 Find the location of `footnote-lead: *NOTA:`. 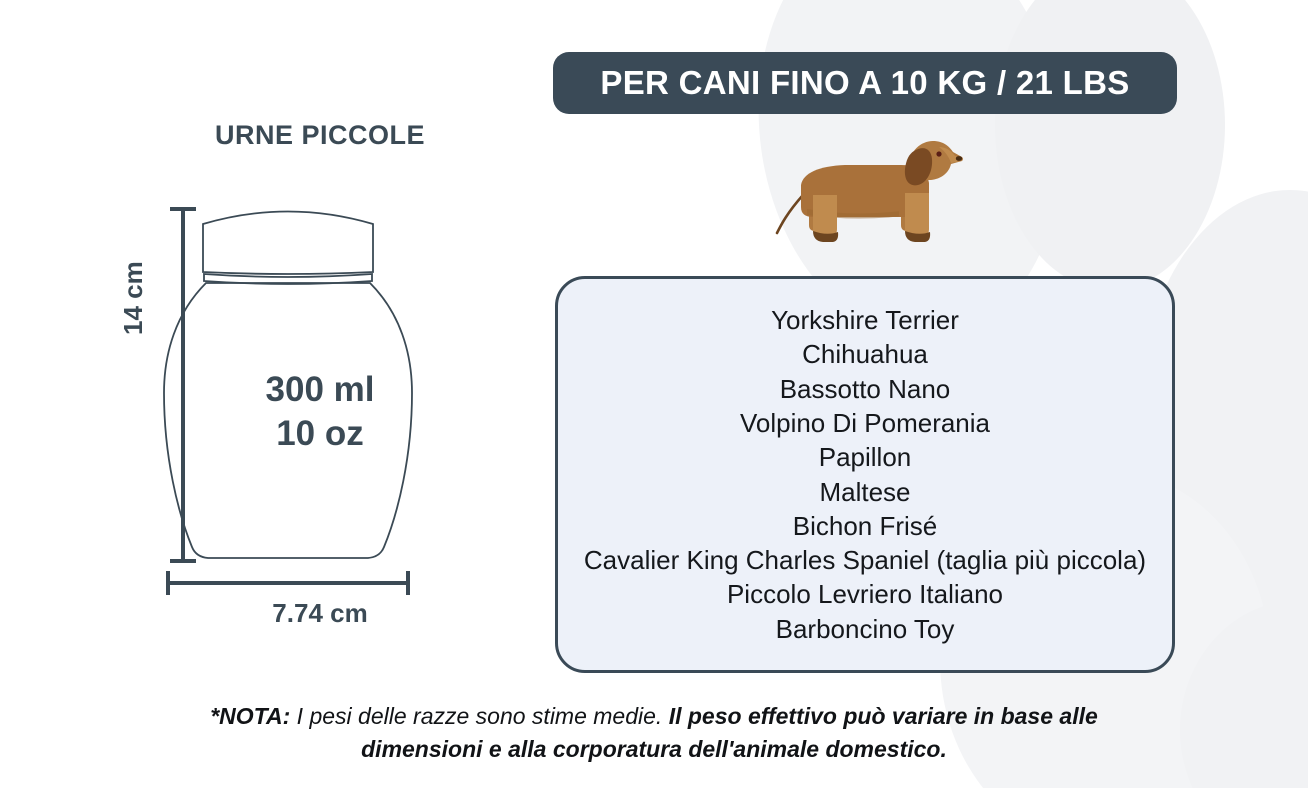

footnote-lead: *NOTA: is located at coordinates (250, 716).